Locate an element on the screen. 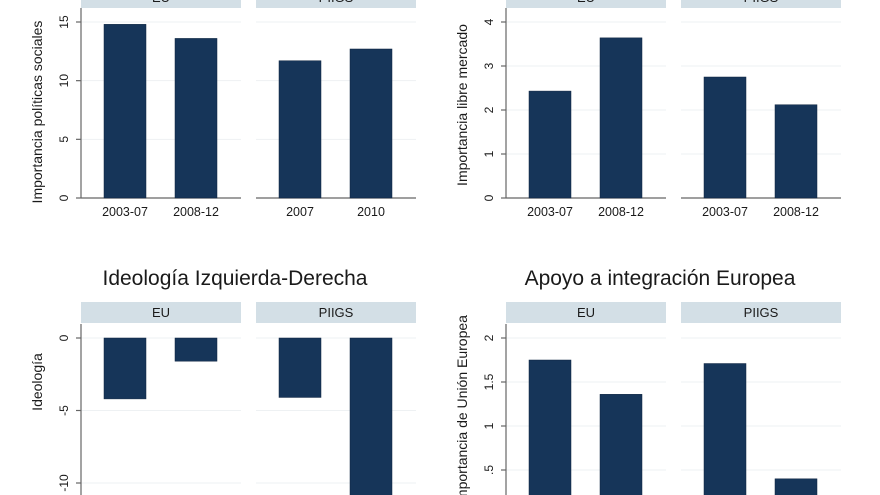  y-tick-label: 4 is located at coordinates (489, 21).